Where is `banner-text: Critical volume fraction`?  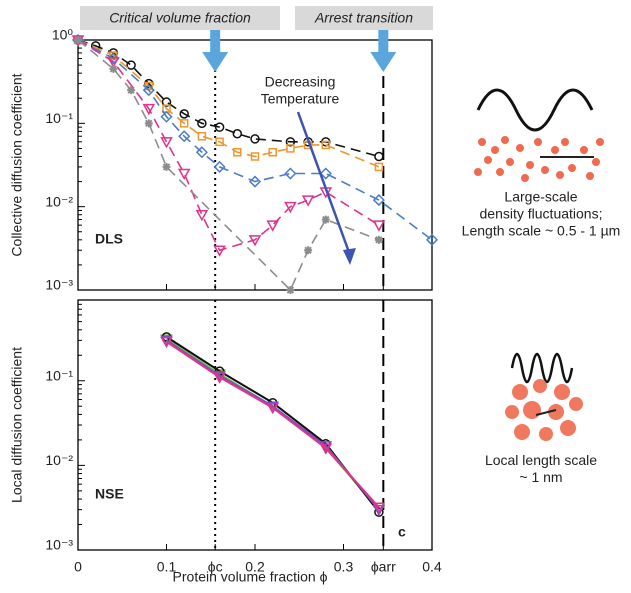 banner-text: Critical volume fraction is located at coordinates (180, 18).